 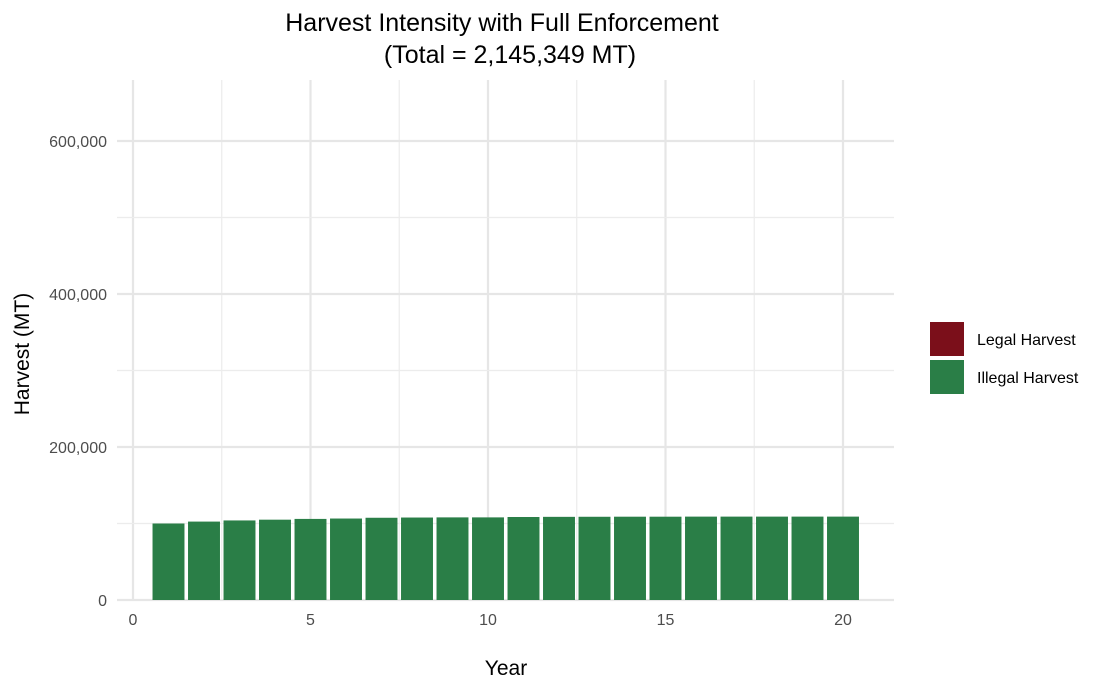 I want to click on x-tick-label: 5, so click(x=310, y=620).